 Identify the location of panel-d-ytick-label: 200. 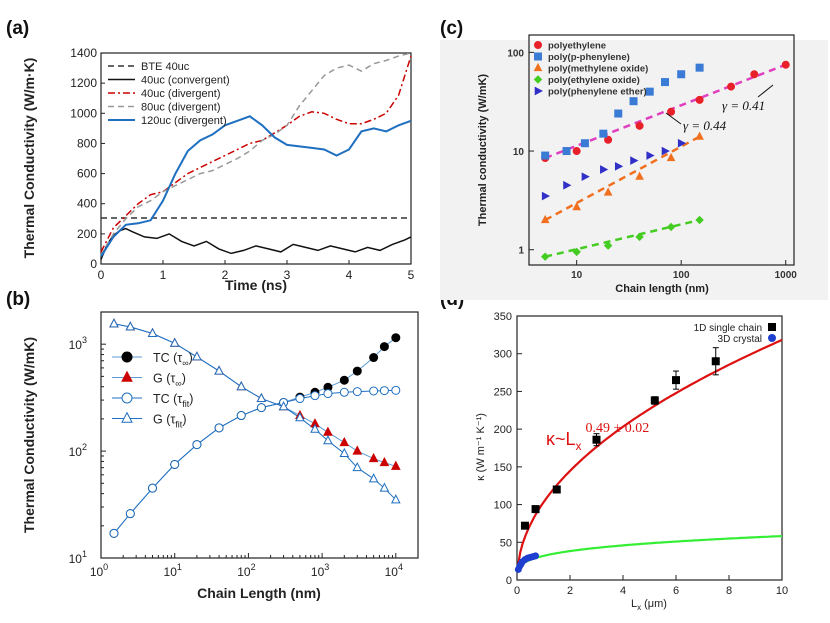
(503, 430).